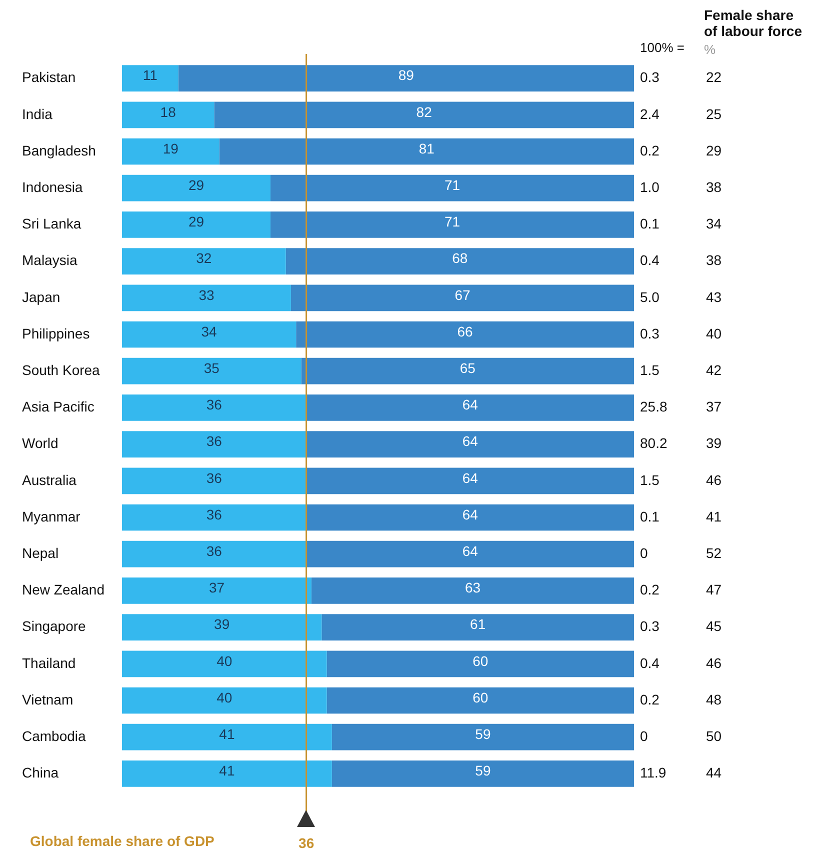 Image resolution: width=825 pixels, height=864 pixels. I want to click on text: 1.0, so click(650, 186).